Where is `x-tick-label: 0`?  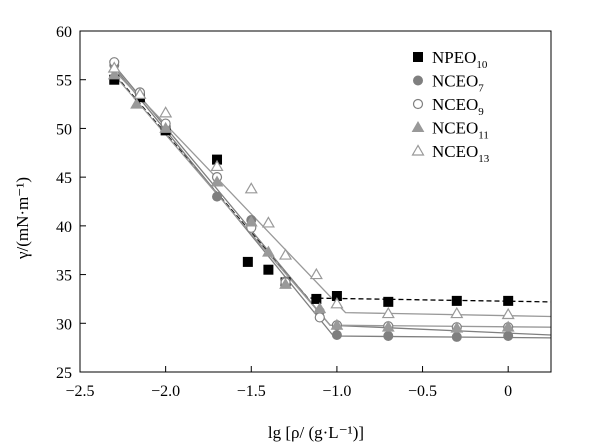 x-tick-label: 0 is located at coordinates (508, 391).